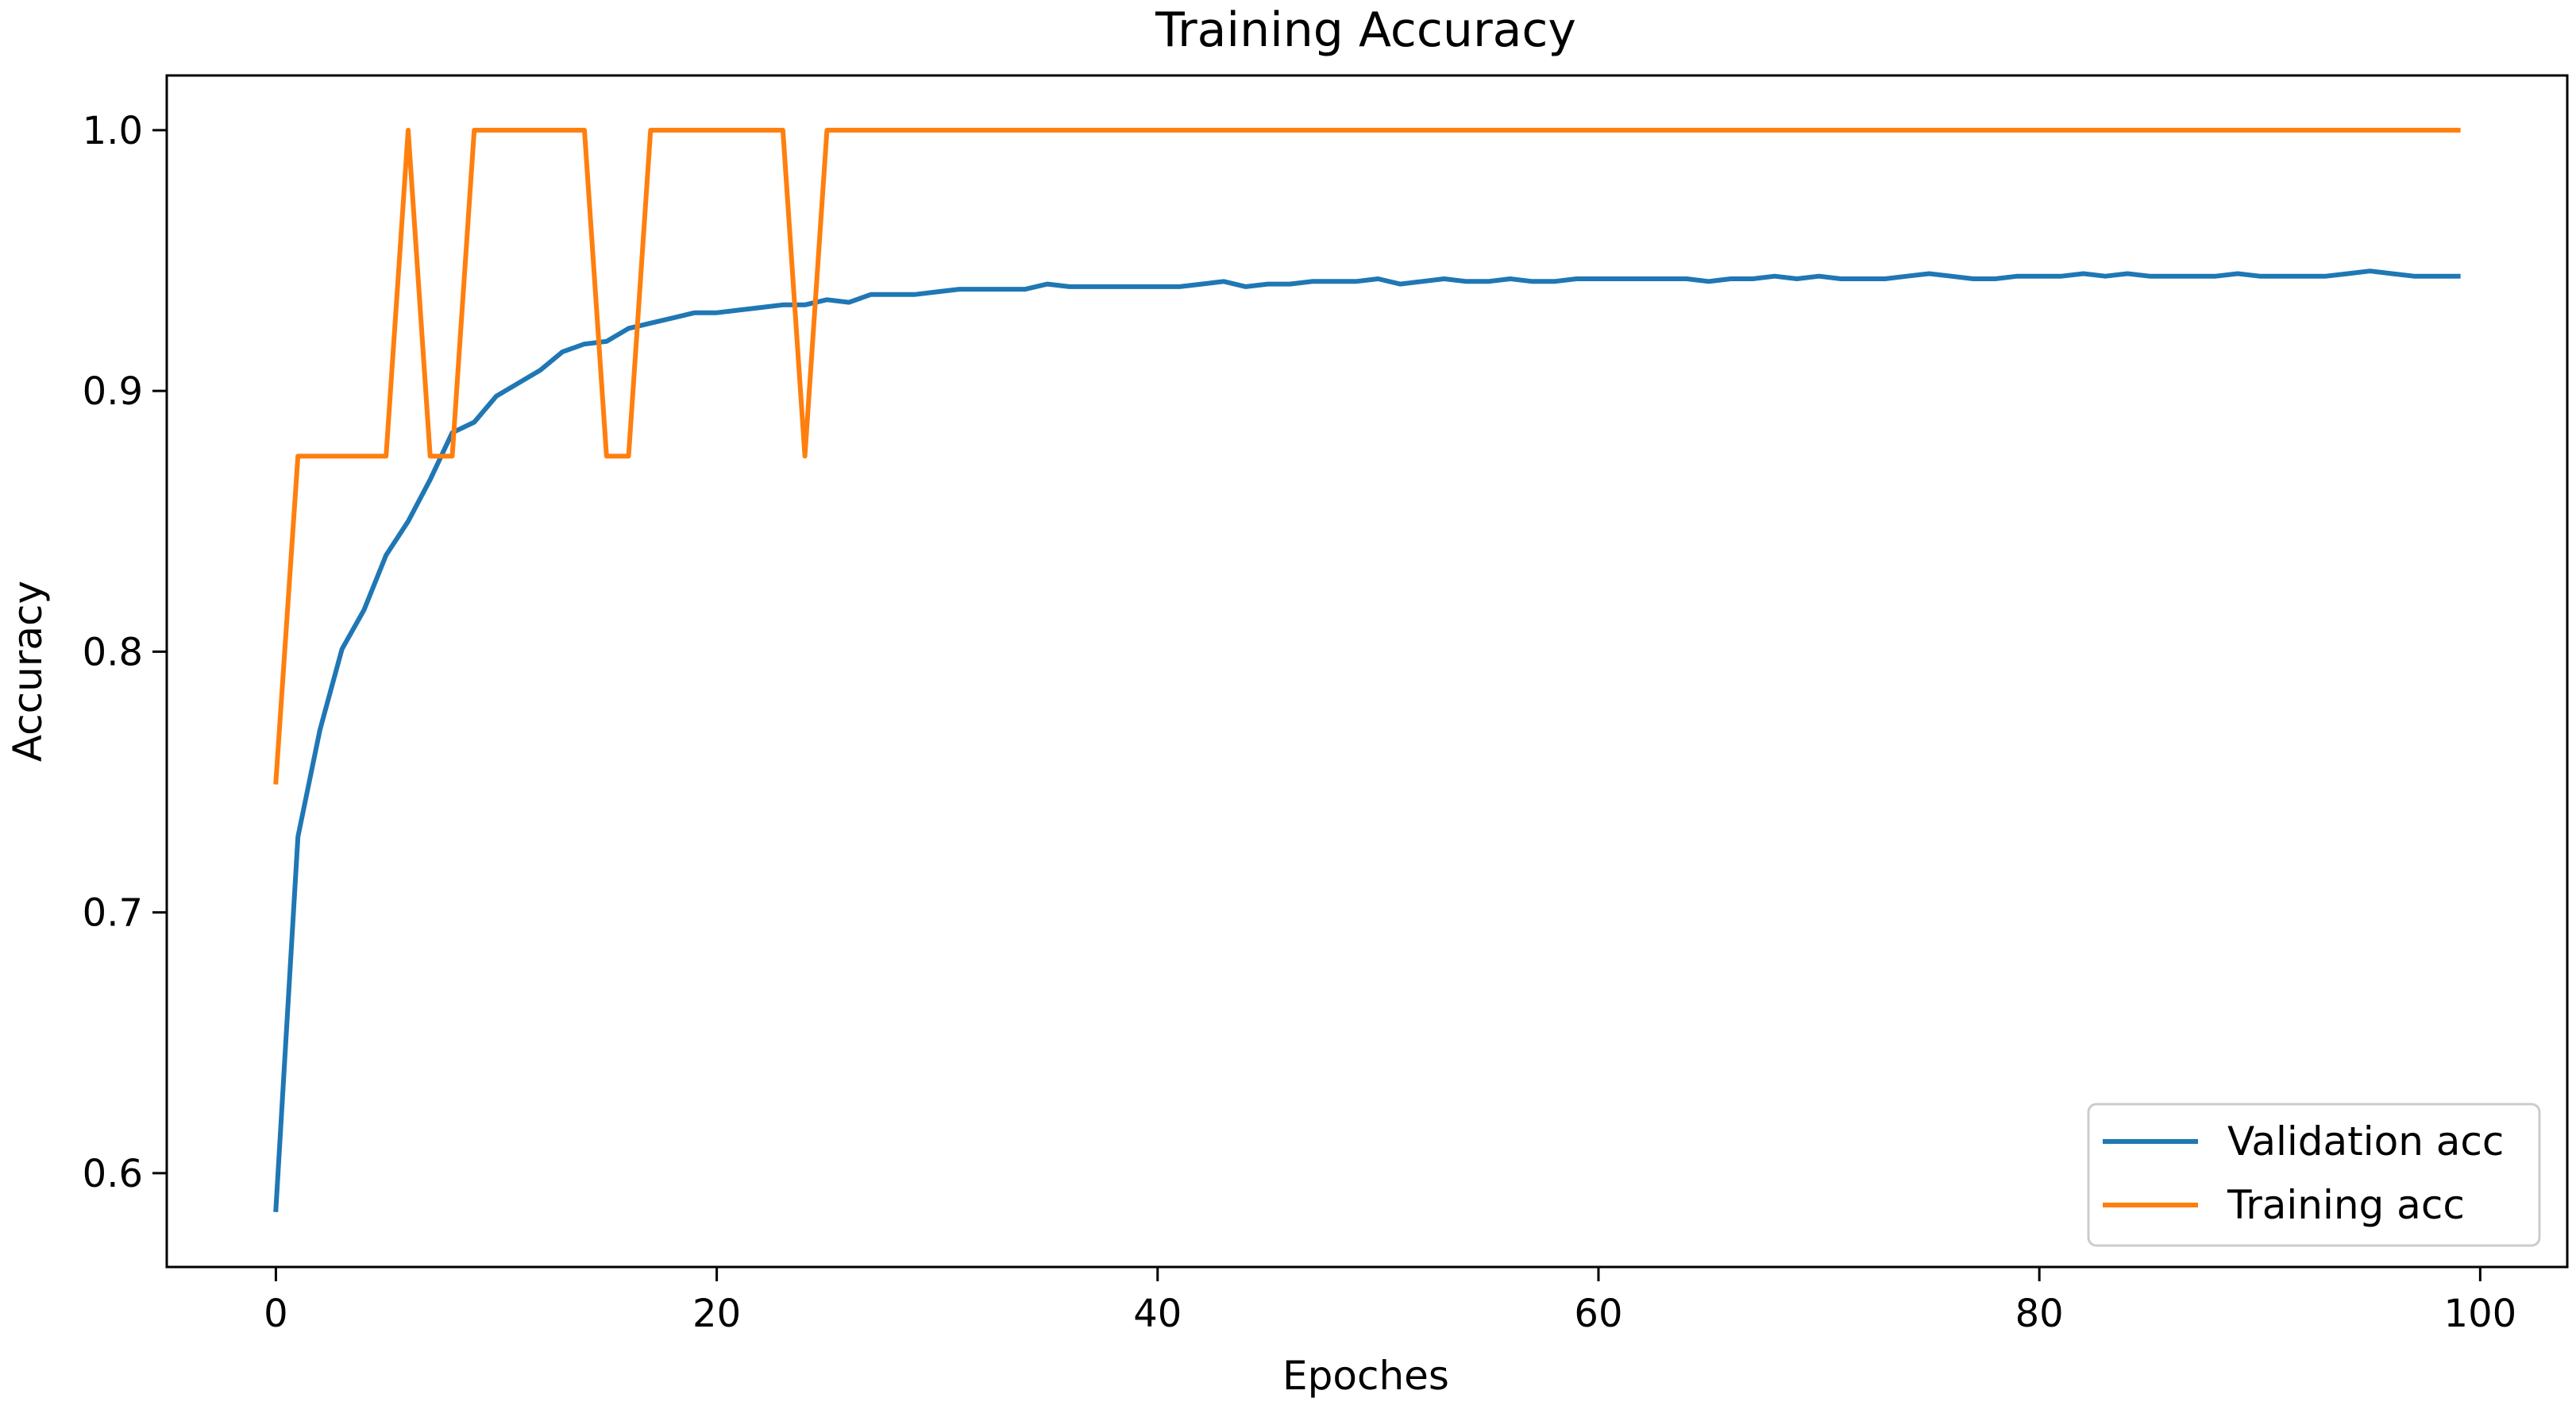 The width and height of the screenshot is (2576, 1406). Describe the element at coordinates (113, 913) in the screenshot. I see `y-tick-label: 0.7` at that location.